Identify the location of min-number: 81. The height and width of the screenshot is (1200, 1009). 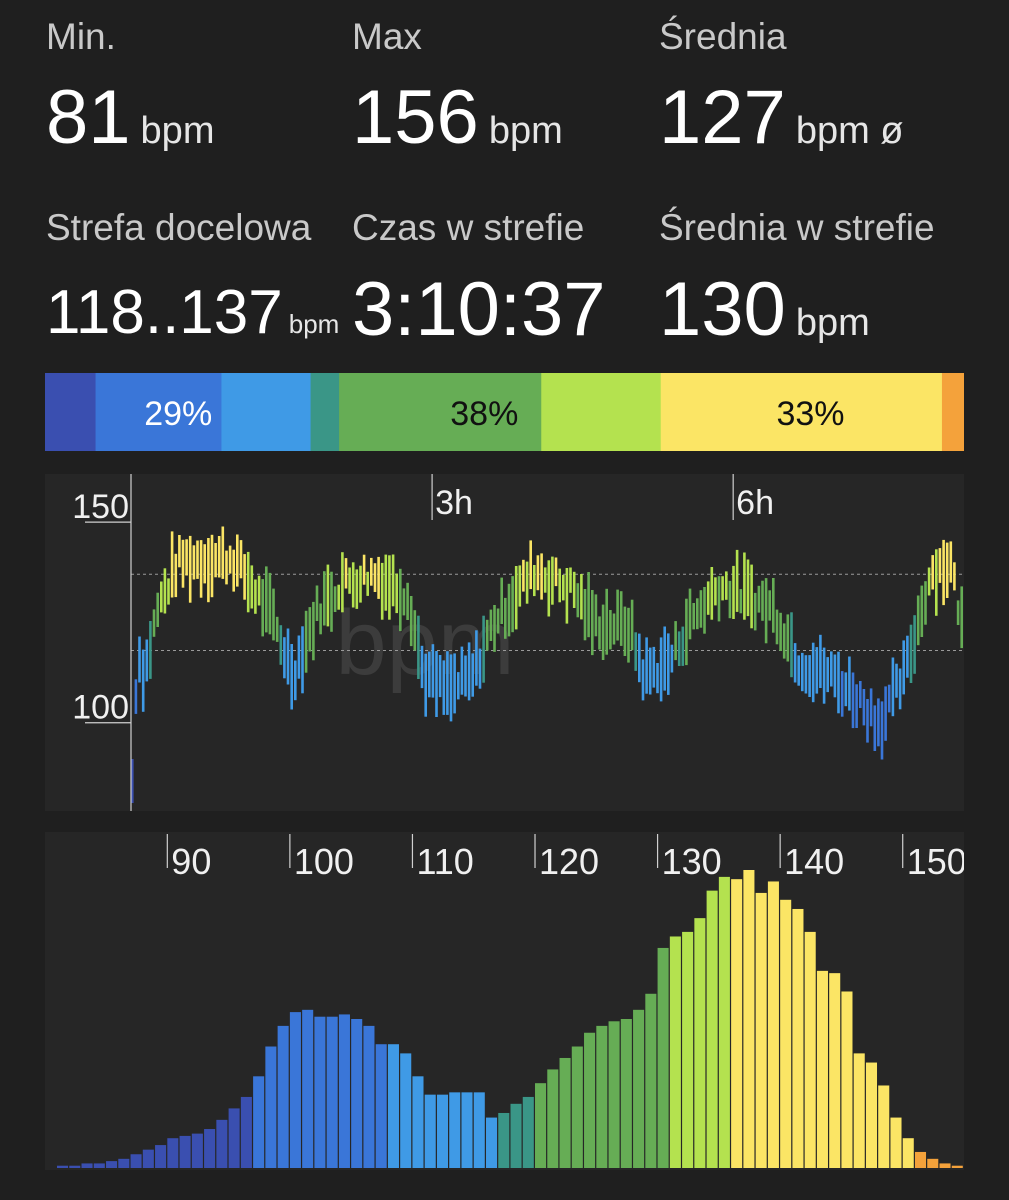
(88, 117).